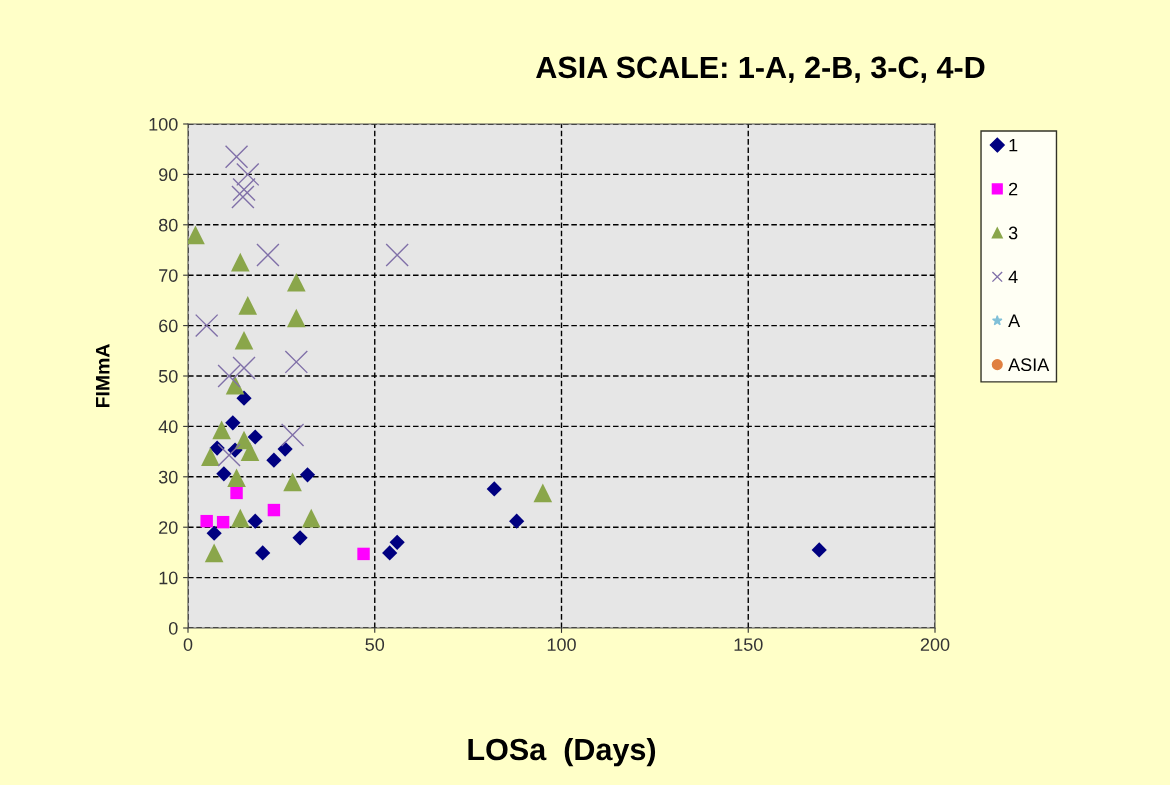 This screenshot has height=785, width=1170. I want to click on x-tick-label: 50, so click(375, 644).